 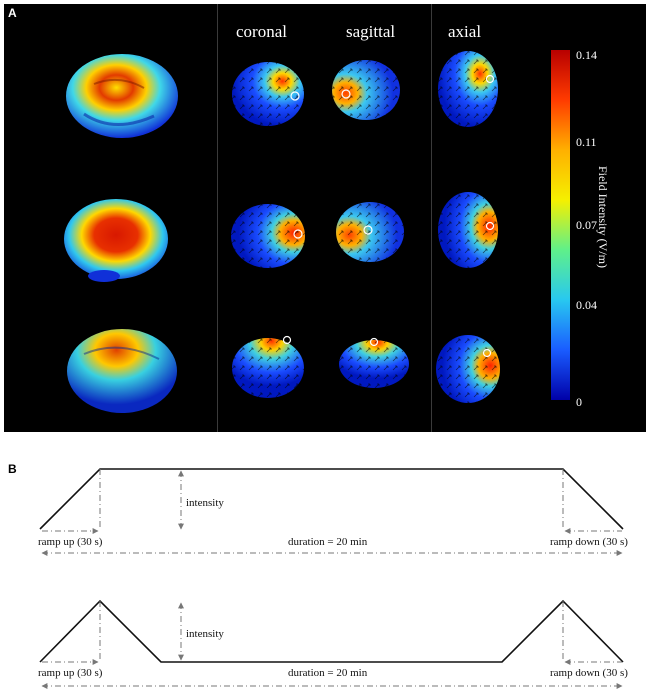 What do you see at coordinates (586, 305) in the screenshot?
I see `colorbar-tick-4: 0.04` at bounding box center [586, 305].